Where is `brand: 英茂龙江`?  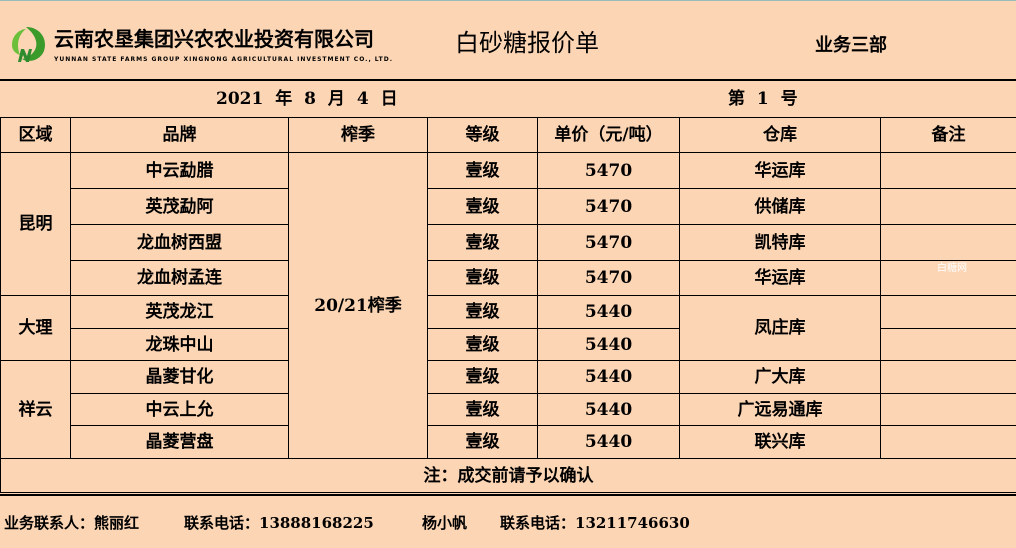
brand: 英茂龙江 is located at coordinates (179, 312).